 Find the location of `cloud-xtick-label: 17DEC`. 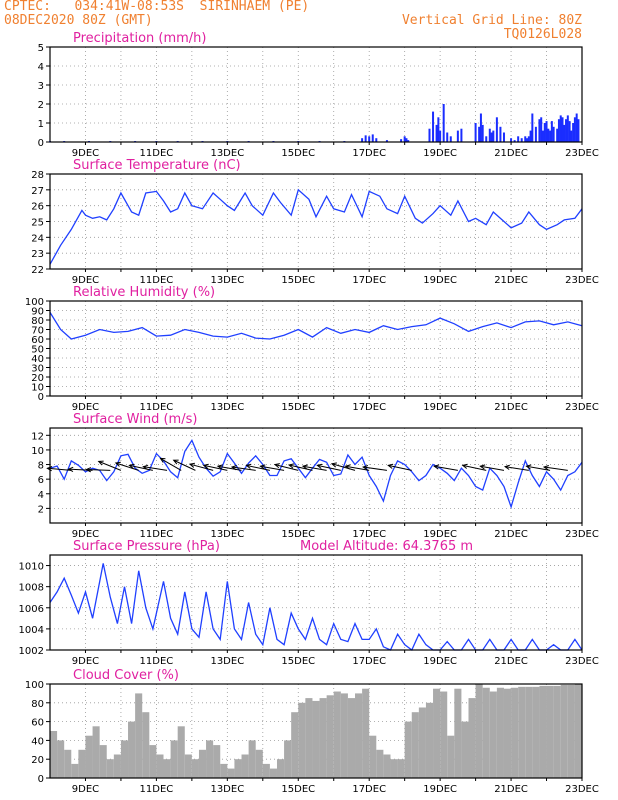

cloud-xtick-label: 17DEC is located at coordinates (369, 789).